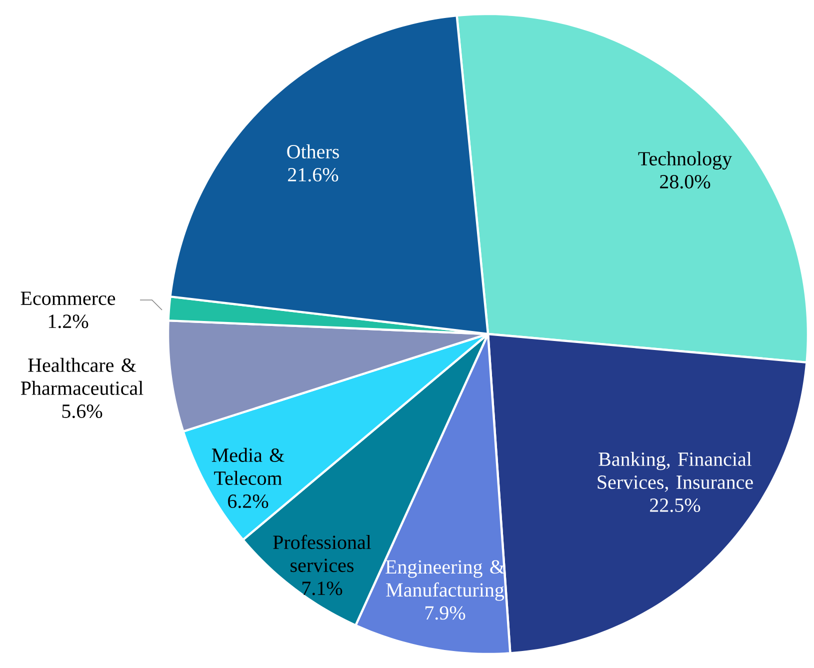  What do you see at coordinates (68, 321) in the screenshot?
I see `data-label: 1.2%` at bounding box center [68, 321].